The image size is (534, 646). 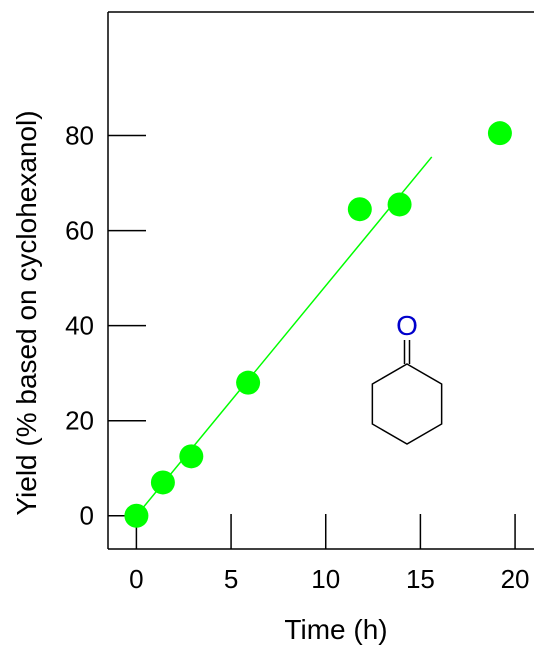 What do you see at coordinates (136, 579) in the screenshot?
I see `x-tick-label: 0` at bounding box center [136, 579].